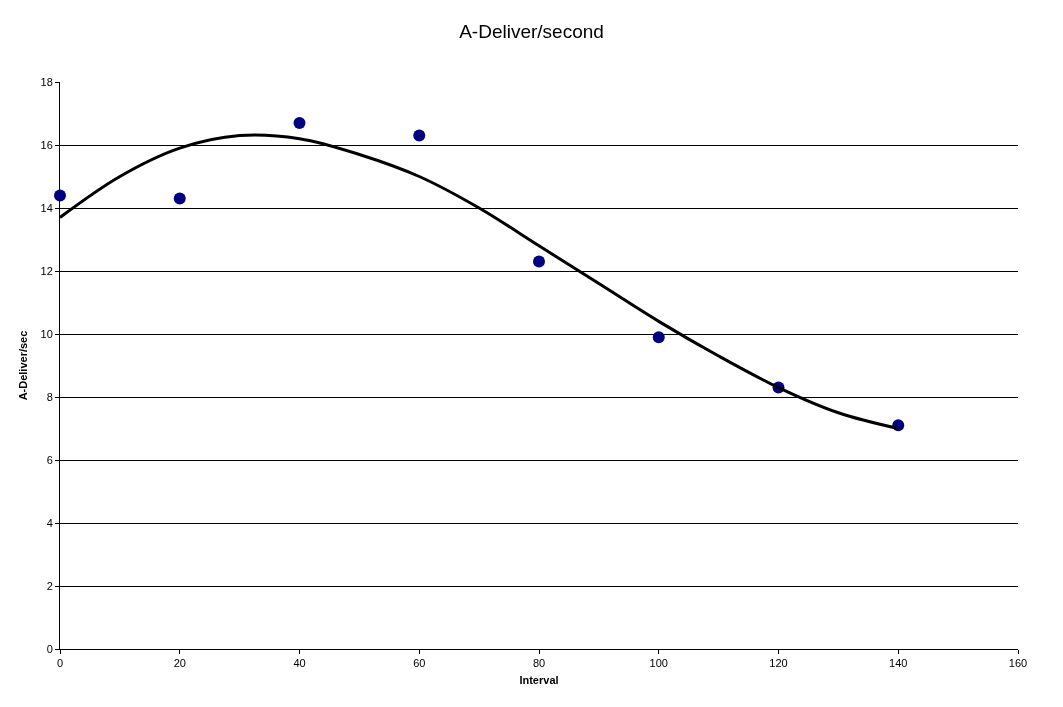 The width and height of the screenshot is (1063, 707). I want to click on y-tick-label: 18, so click(46, 81).